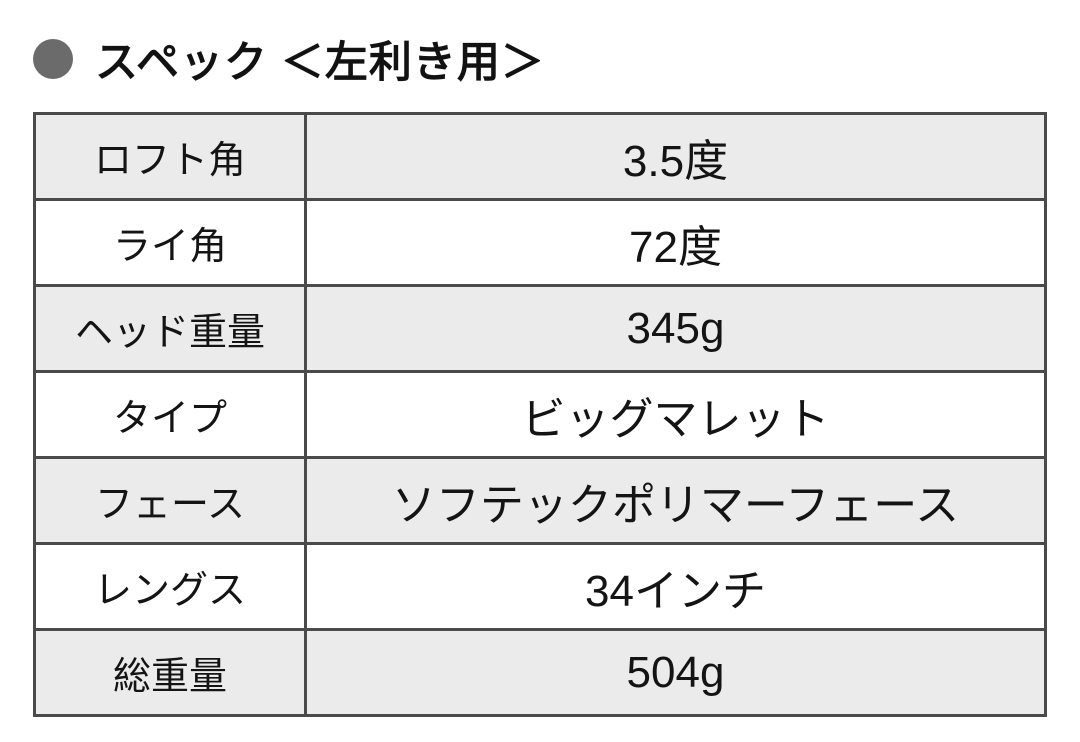 This screenshot has width=1080, height=742. I want to click on table-row: ライ角 72度, so click(540, 242).